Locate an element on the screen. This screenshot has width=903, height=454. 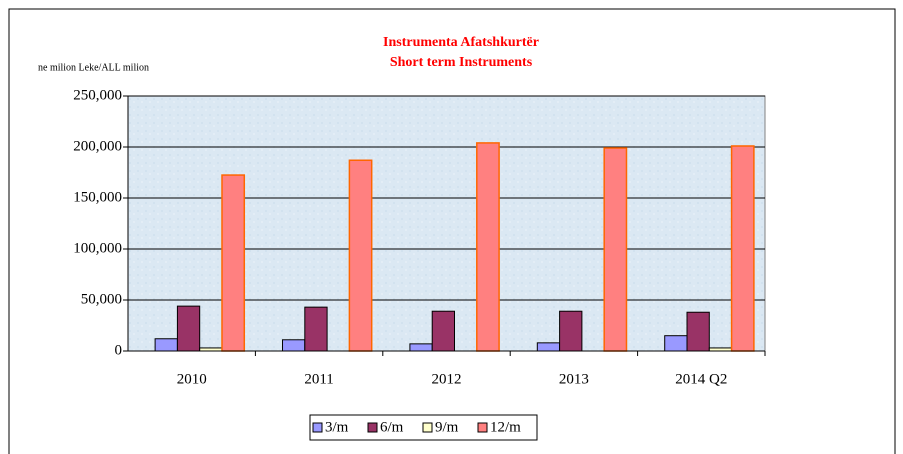
y-tick-label: 100,000 is located at coordinates (97, 248).